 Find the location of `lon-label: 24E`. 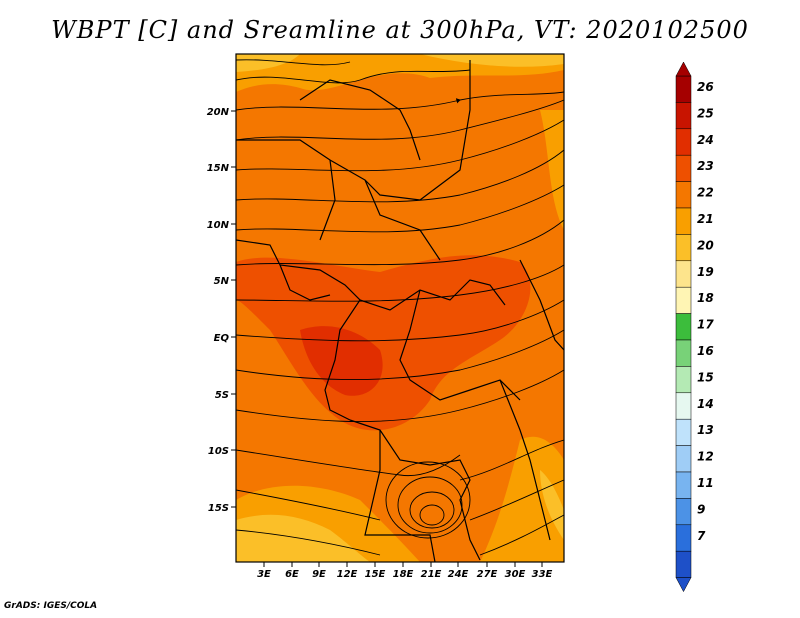

lon-label: 24E is located at coordinates (458, 574).